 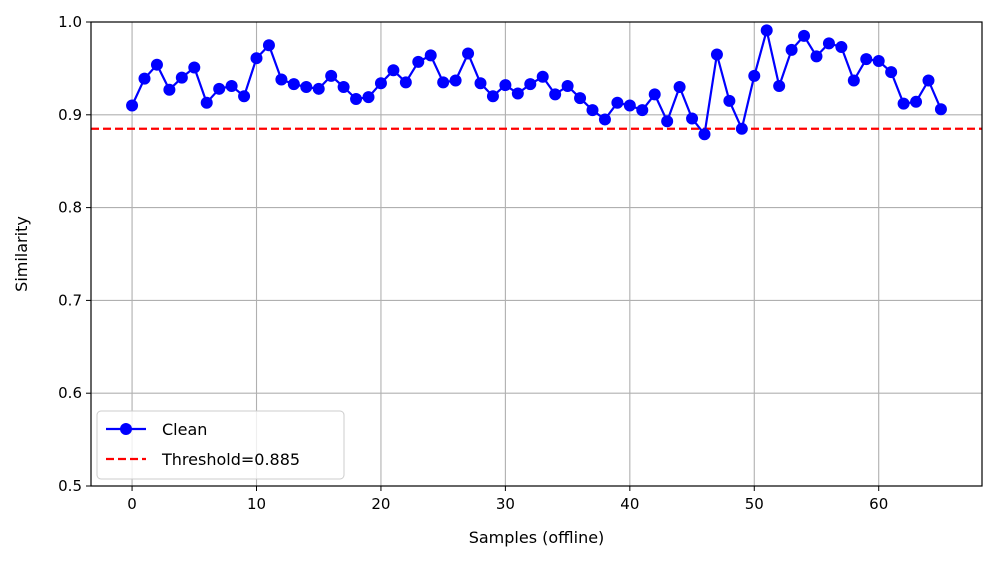 I want to click on y-tick-label: 0.7, so click(x=70, y=300).